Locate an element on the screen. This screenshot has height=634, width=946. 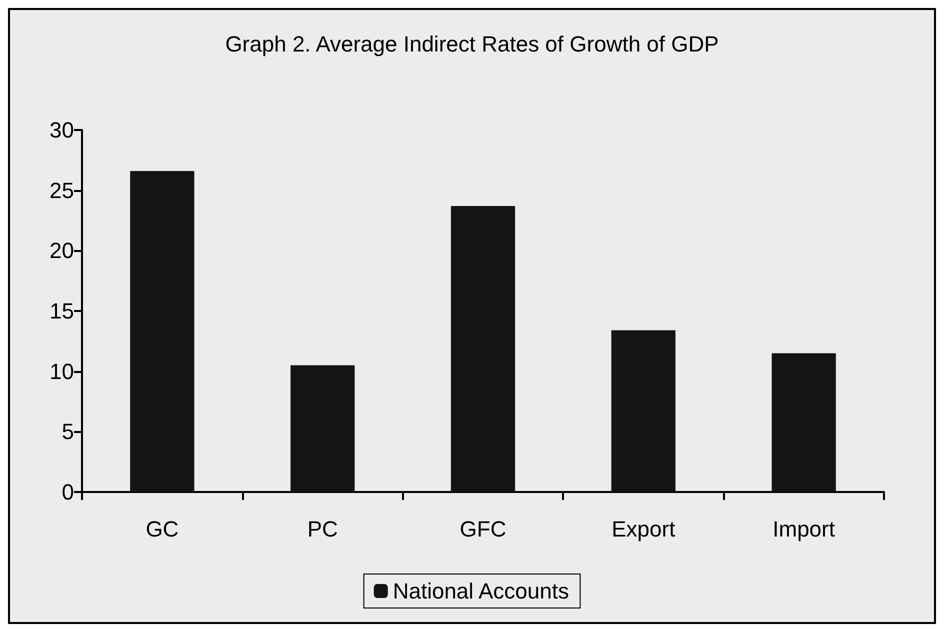
y-tick-label: 10 is located at coordinates (62, 371).